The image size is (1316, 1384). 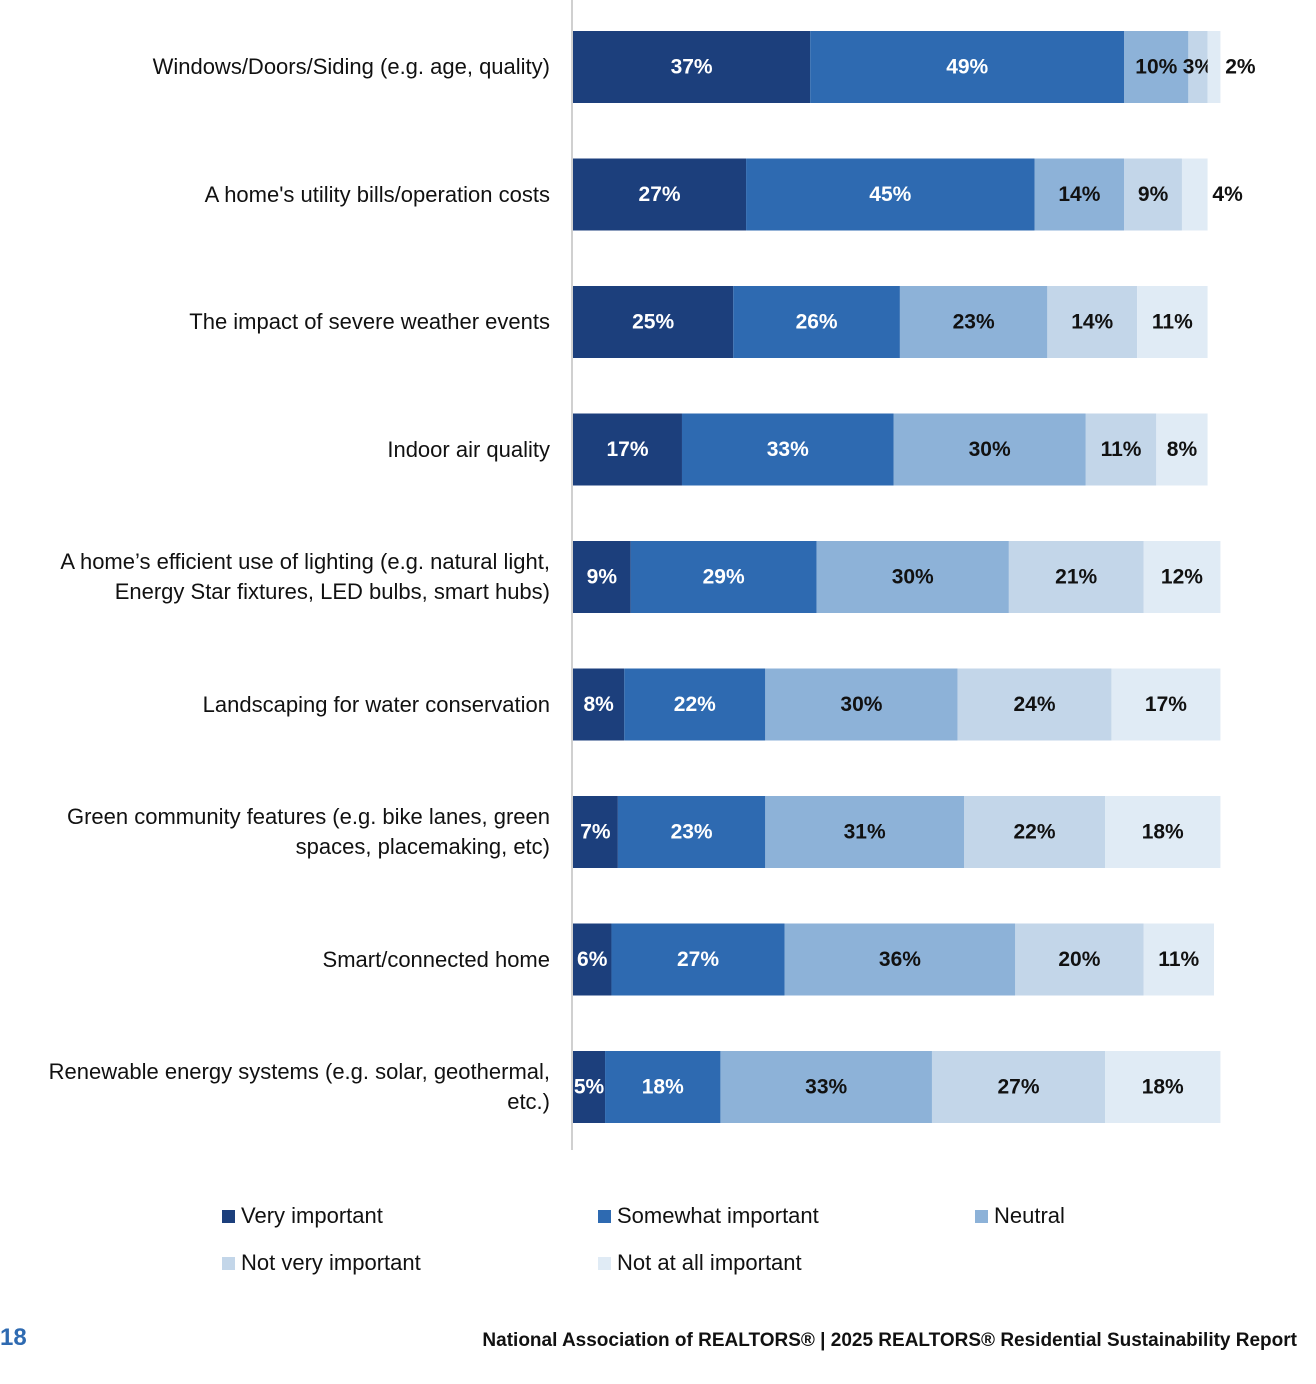 I want to click on value-label: 29%, so click(x=724, y=577).